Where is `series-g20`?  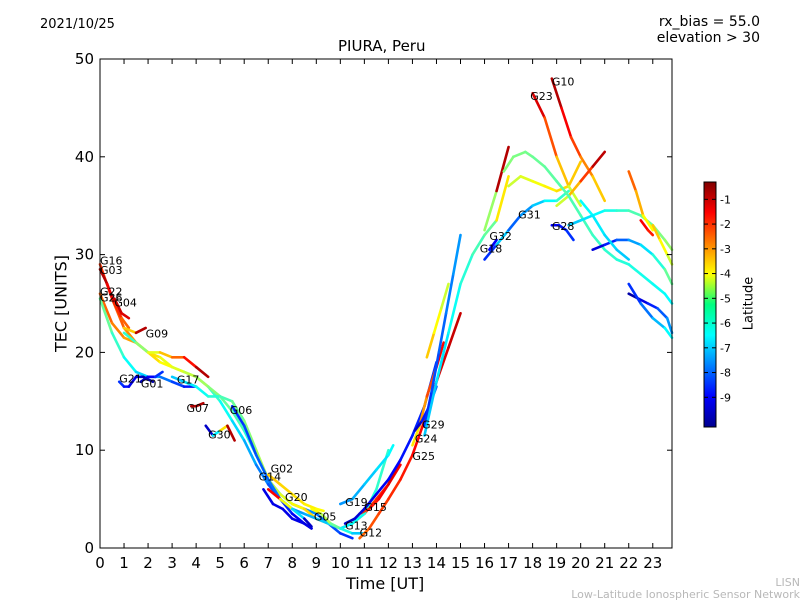
series-g20 is located at coordinates (289, 508).